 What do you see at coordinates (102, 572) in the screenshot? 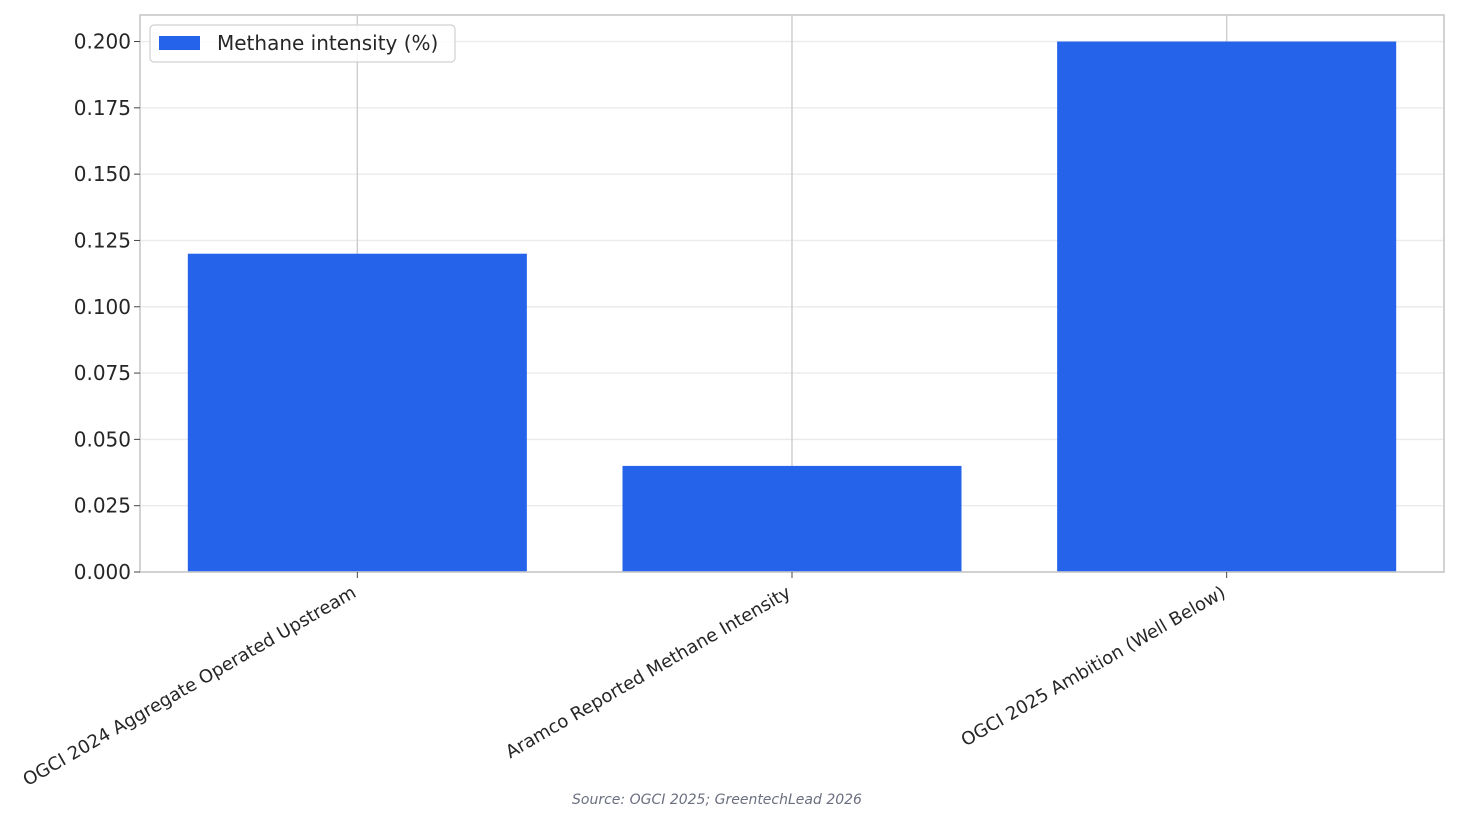
I see `y-tick-label: 0.000` at bounding box center [102, 572].